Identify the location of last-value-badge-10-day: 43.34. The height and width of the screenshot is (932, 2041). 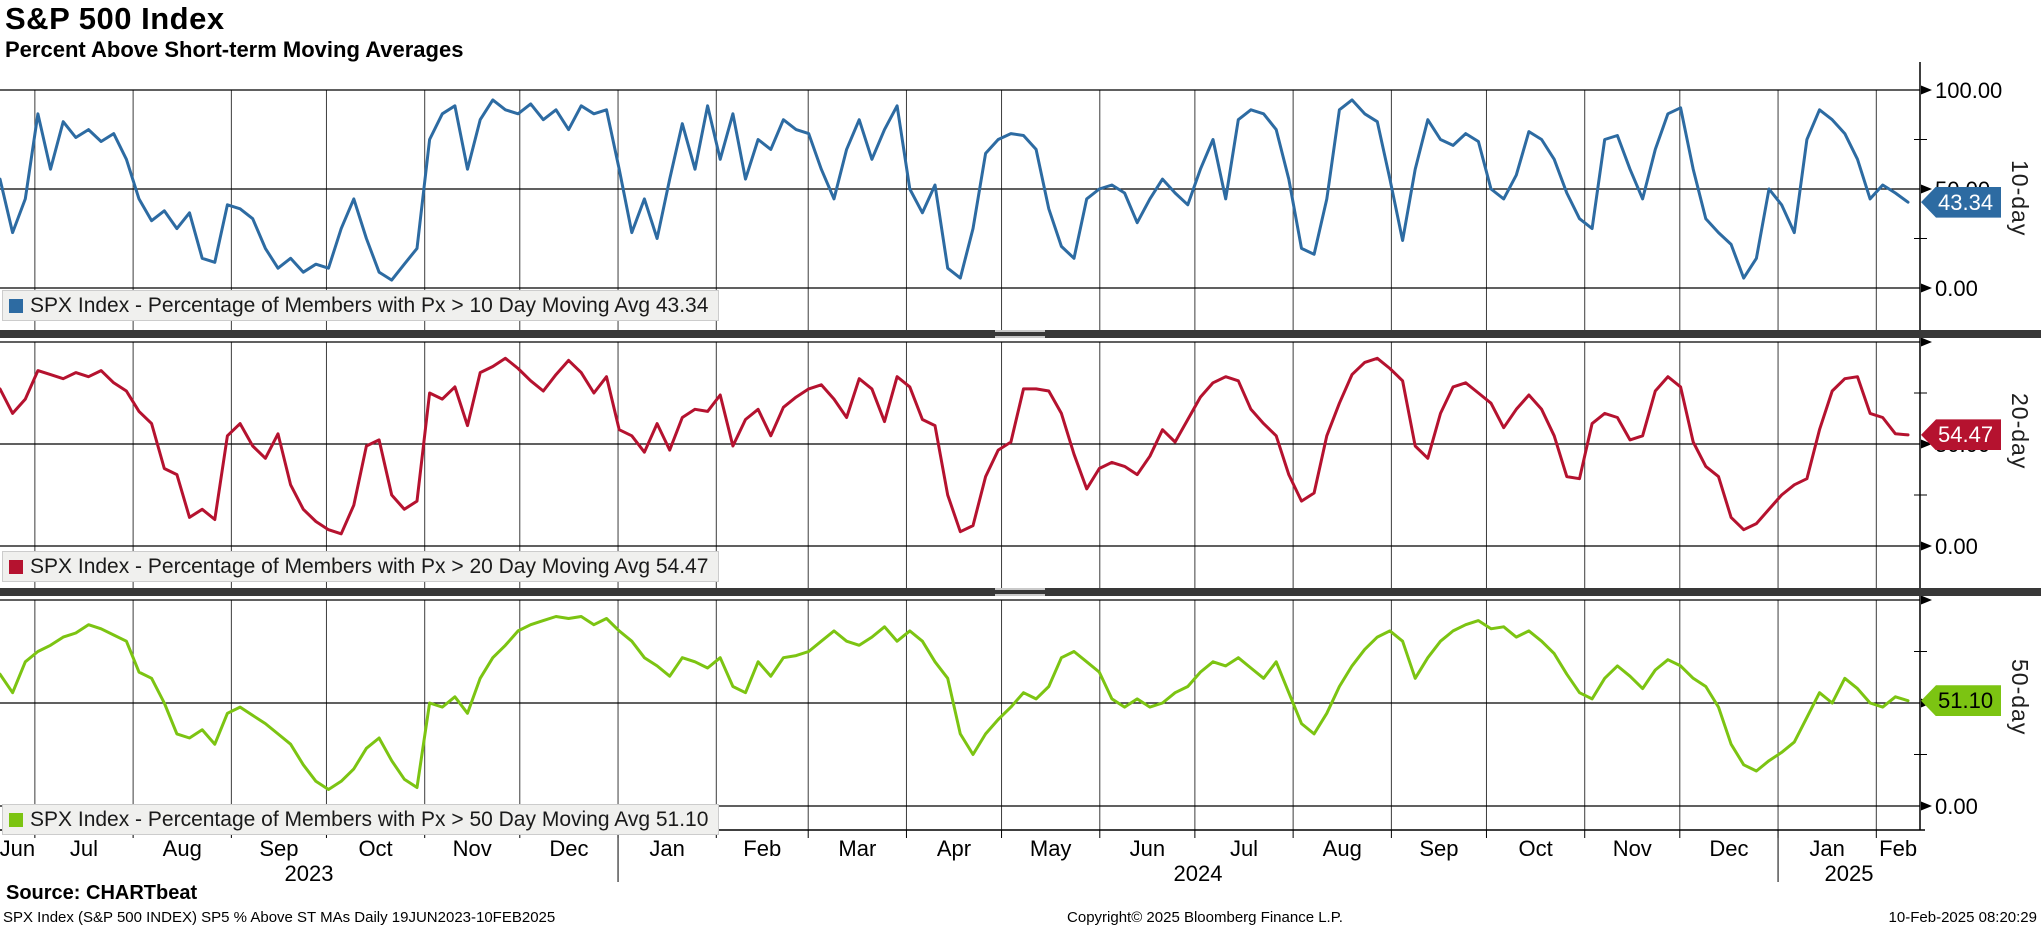
(1961, 202).